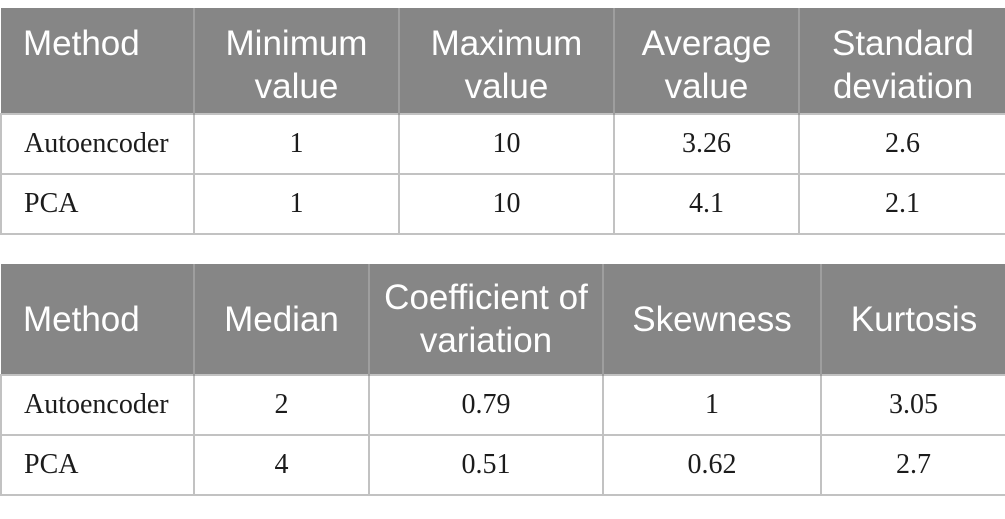 The width and height of the screenshot is (1005, 519). What do you see at coordinates (506, 144) in the screenshot?
I see `table-1-row-autoencoder-max: 10` at bounding box center [506, 144].